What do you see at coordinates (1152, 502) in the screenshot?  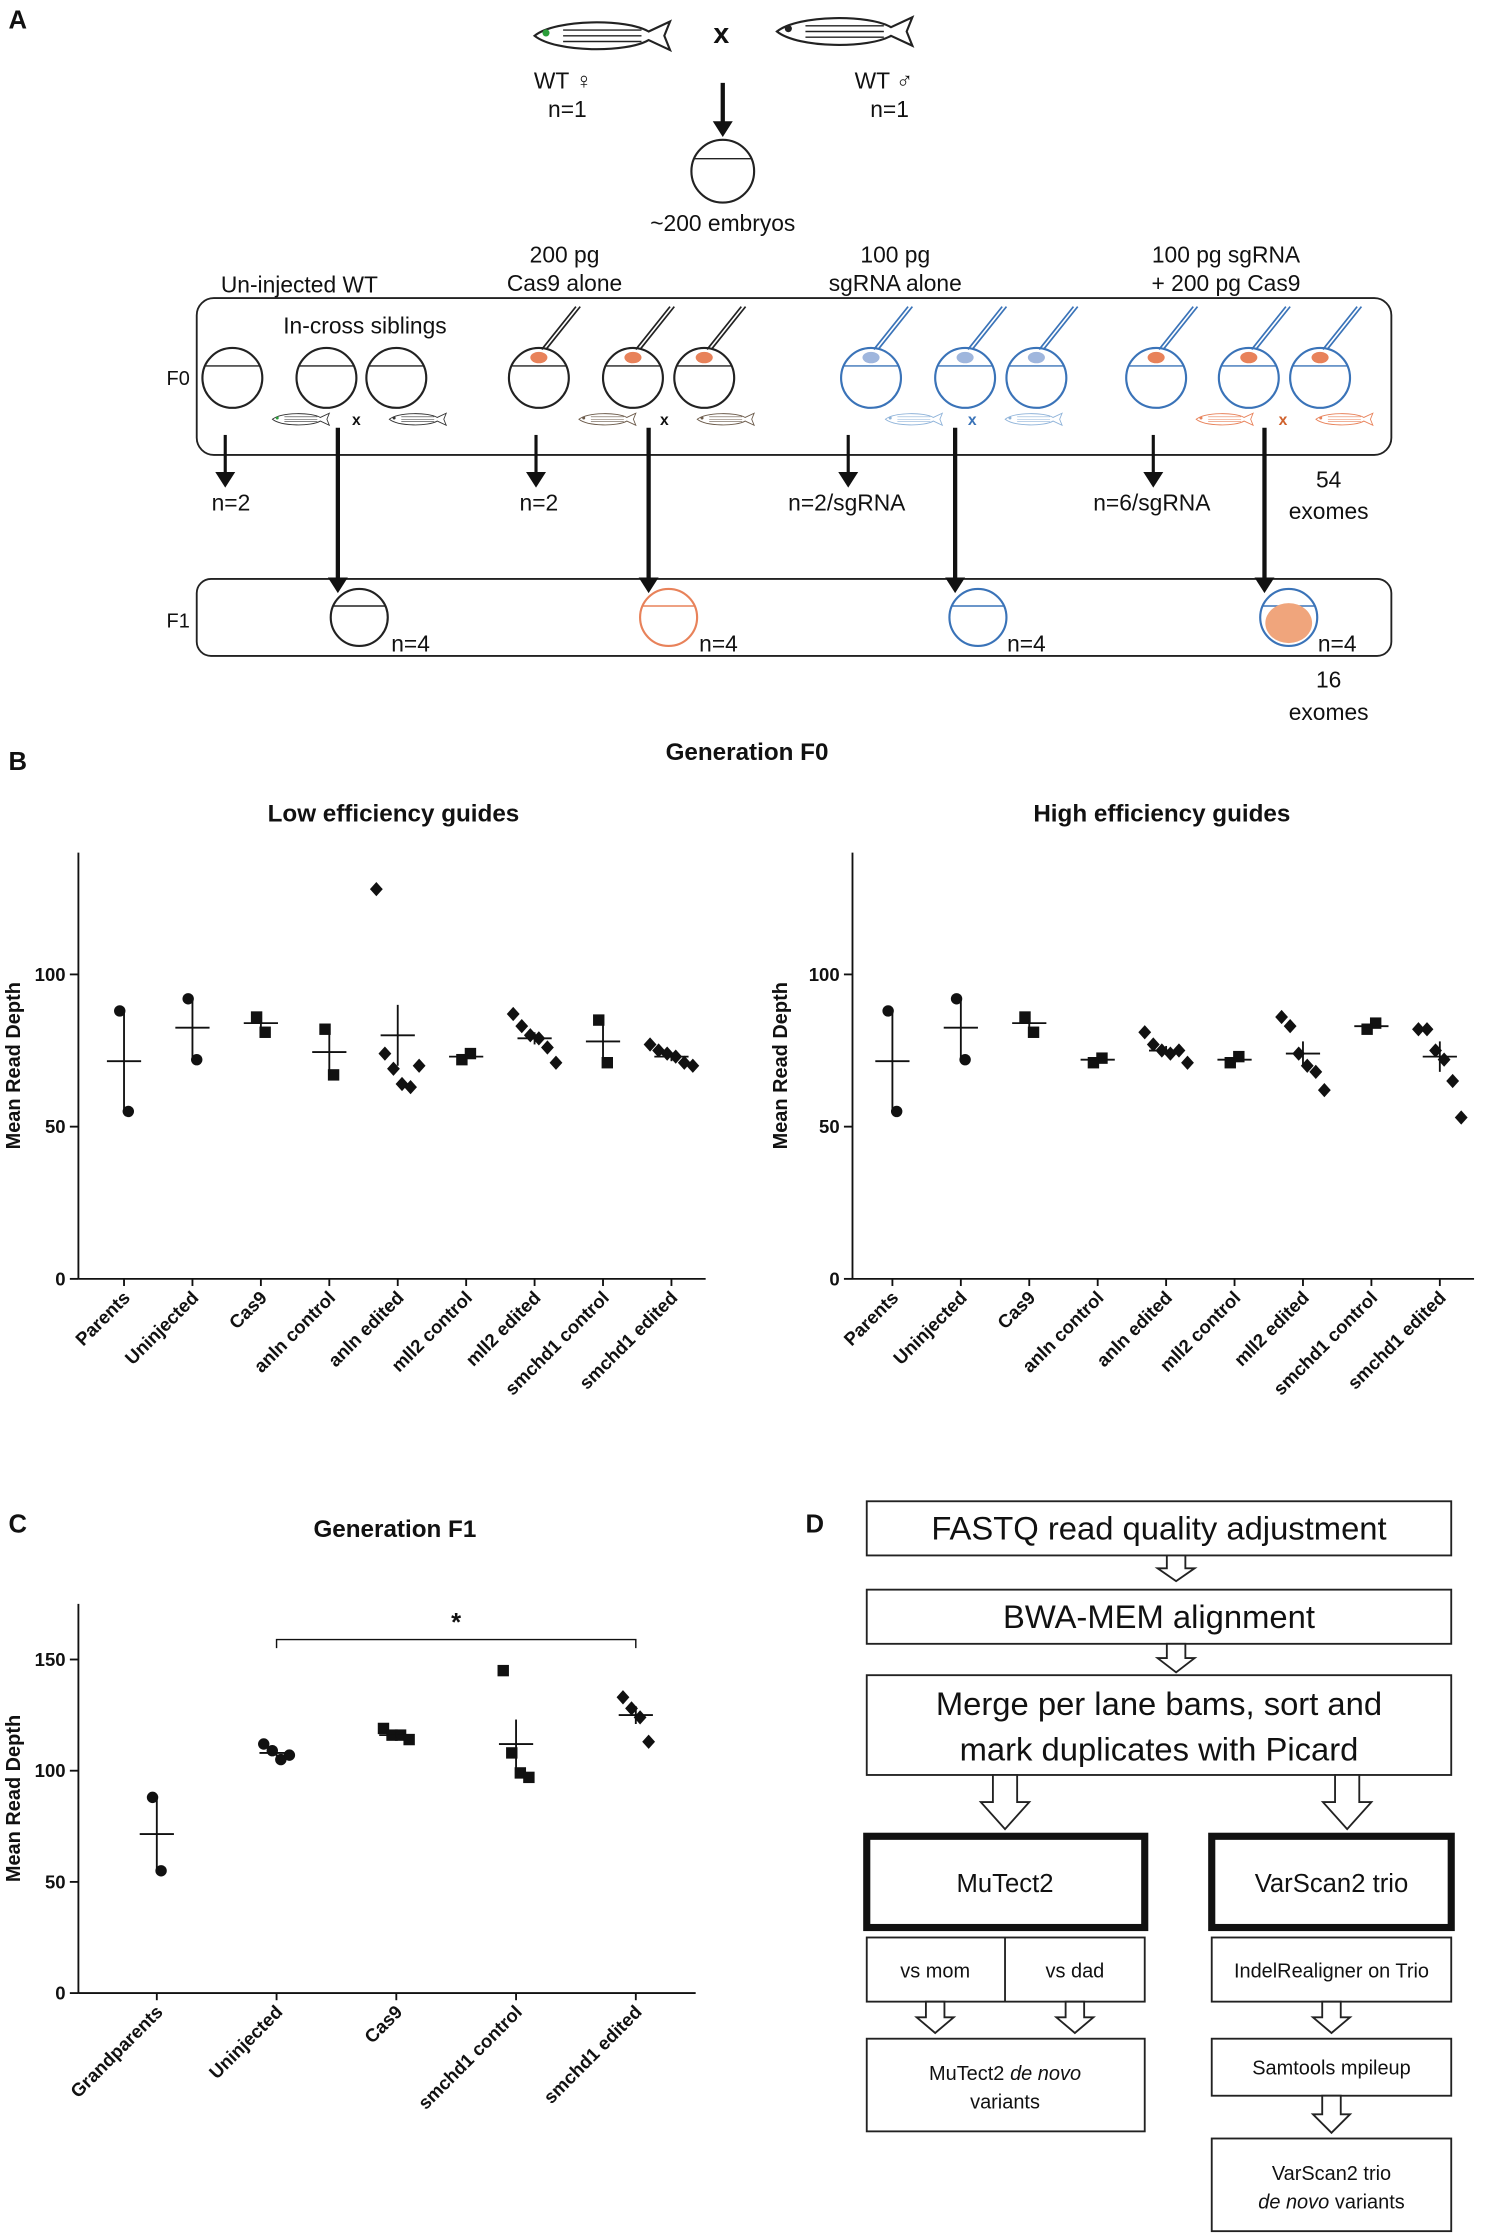 I see `label: n=6/sgRNA` at bounding box center [1152, 502].